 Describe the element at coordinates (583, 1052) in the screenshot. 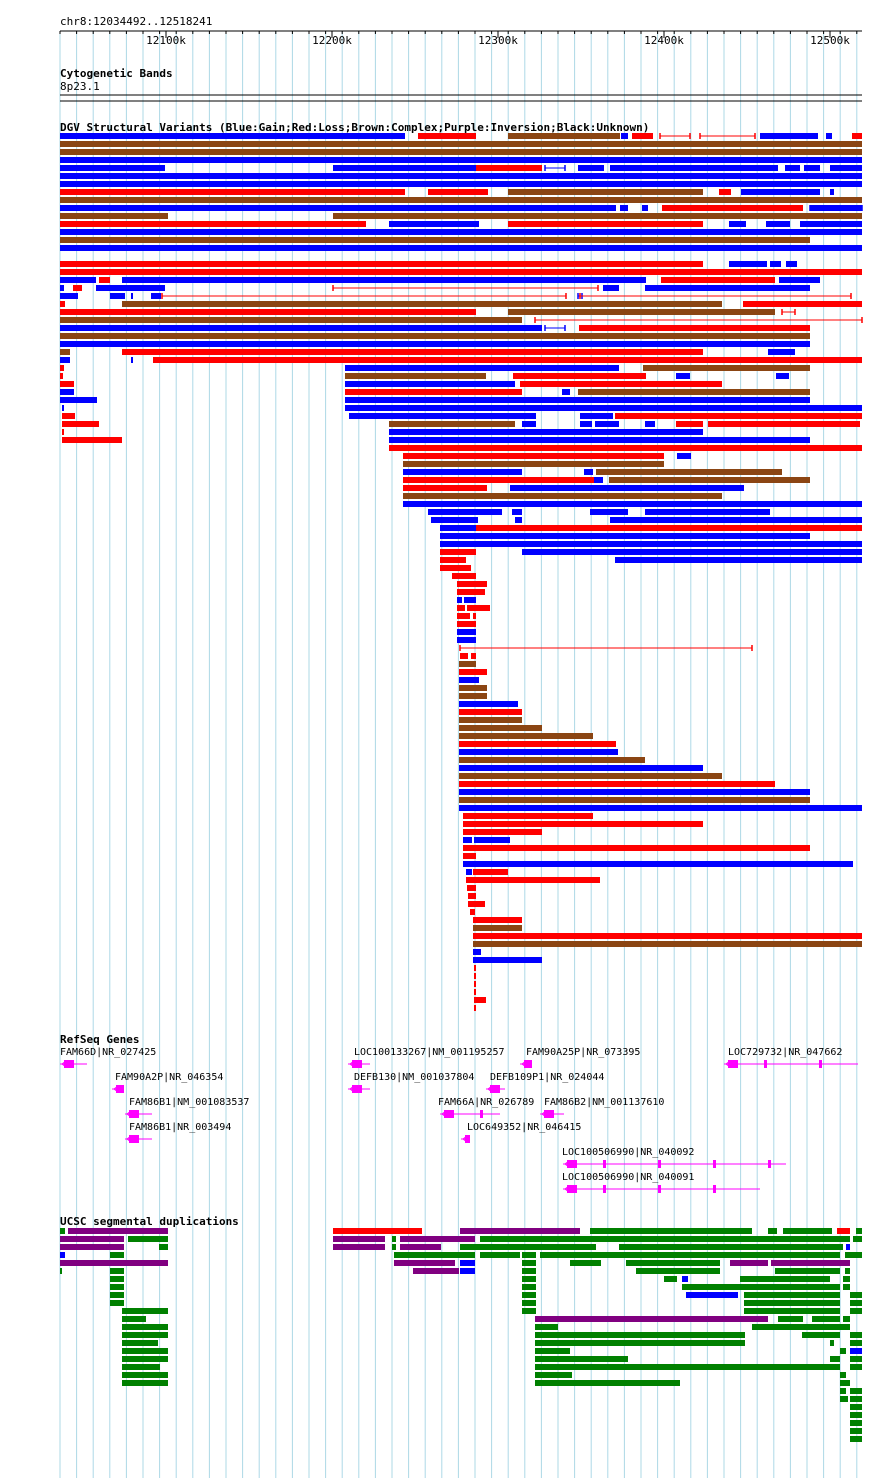

I see `gene-label: FAM90A25P|NR_073395` at that location.